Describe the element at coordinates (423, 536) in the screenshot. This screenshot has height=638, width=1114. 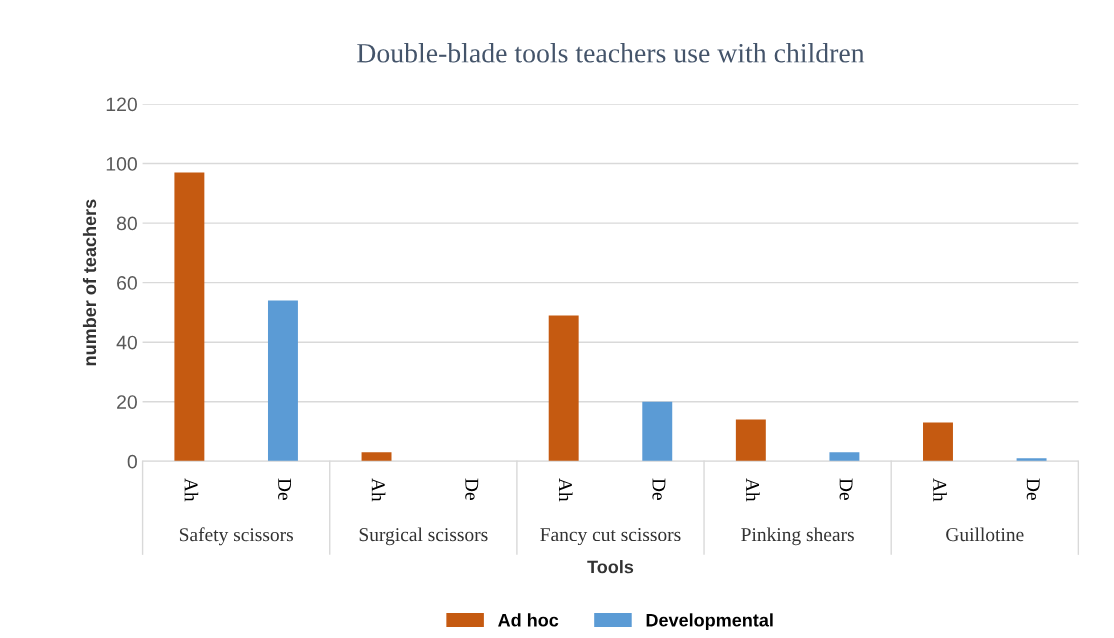
I see `text: Surgical scissors` at that location.